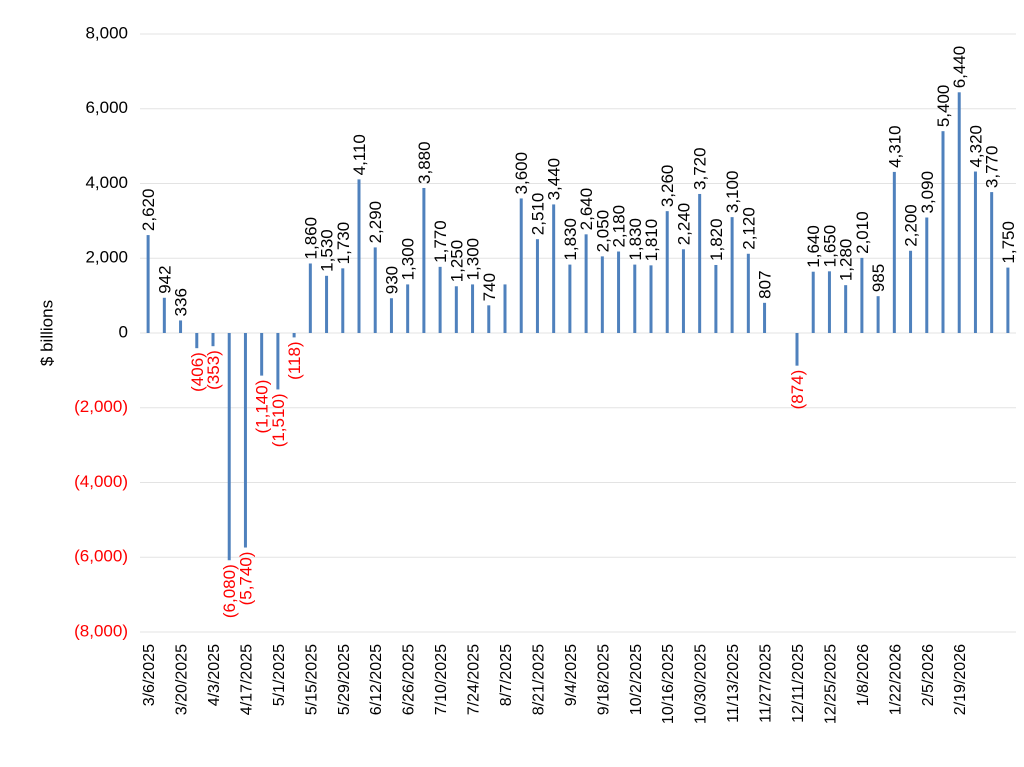  What do you see at coordinates (214, 675) in the screenshot?
I see `x-tick-label: 4/3/2025` at bounding box center [214, 675].